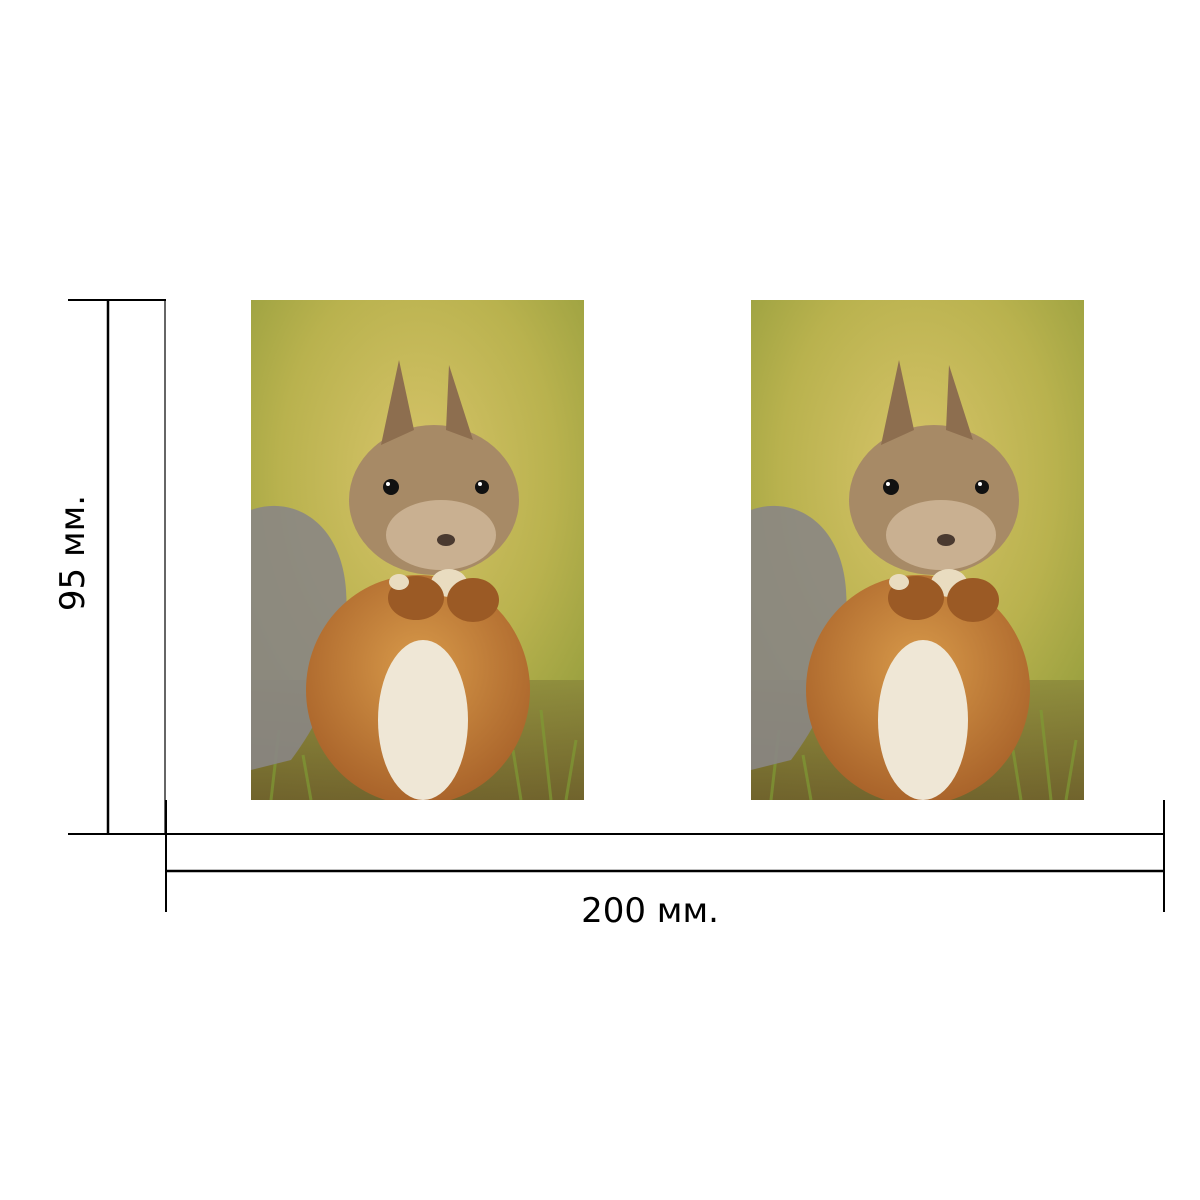  I want to click on squirrel-photo-right, so click(917, 550).